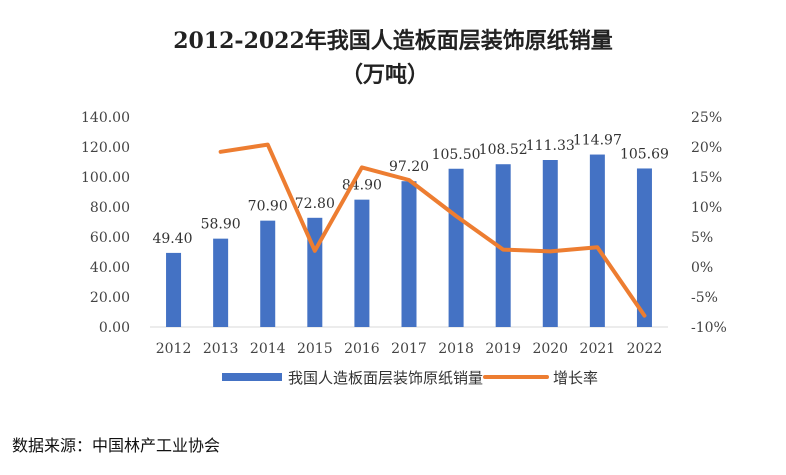  I want to click on bar-label-2012: 49.40, so click(172, 239).